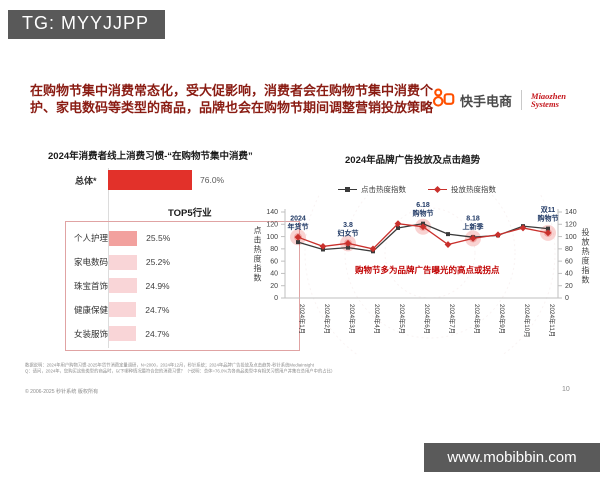  Describe the element at coordinates (298, 226) in the screenshot. I see `festival-annotation: 年货节` at that location.